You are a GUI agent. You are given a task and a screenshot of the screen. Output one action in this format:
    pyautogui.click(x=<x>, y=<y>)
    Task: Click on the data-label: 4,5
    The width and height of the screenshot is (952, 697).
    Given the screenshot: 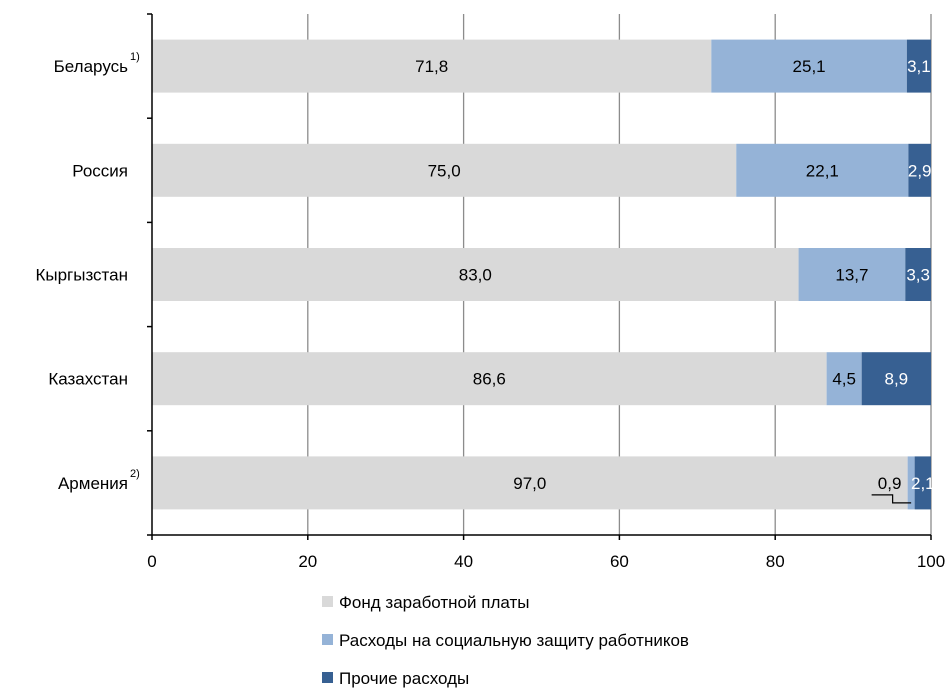 What is the action you would take?
    pyautogui.click(x=844, y=379)
    